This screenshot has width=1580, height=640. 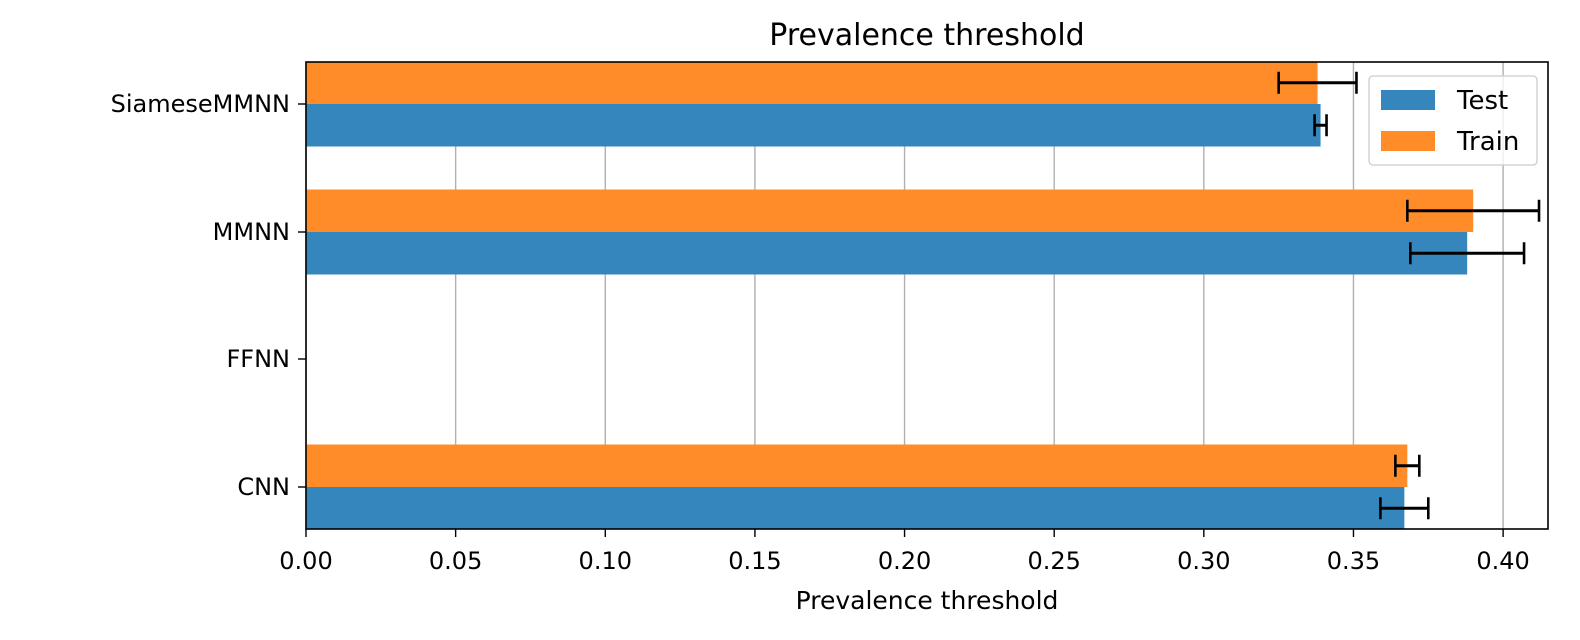 I want to click on y-tick-label-3: CNN, so click(x=263, y=487).